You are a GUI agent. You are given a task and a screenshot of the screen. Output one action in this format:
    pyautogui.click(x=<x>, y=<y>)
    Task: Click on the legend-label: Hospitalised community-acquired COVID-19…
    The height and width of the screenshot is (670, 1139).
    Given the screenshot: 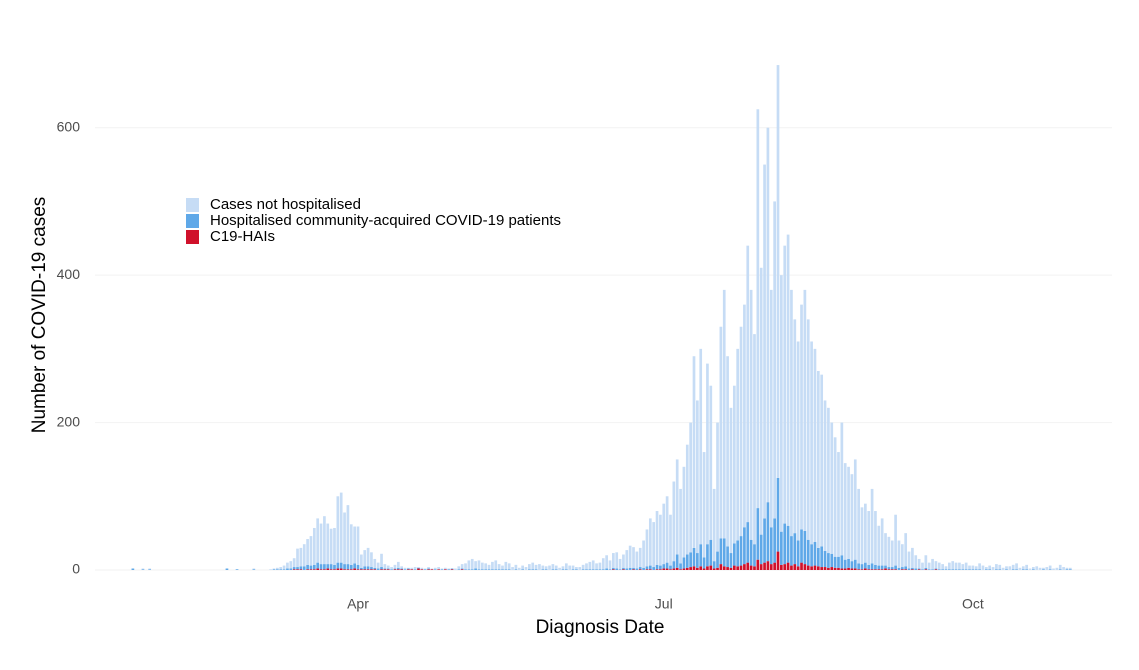 What is the action you would take?
    pyautogui.click(x=385, y=220)
    